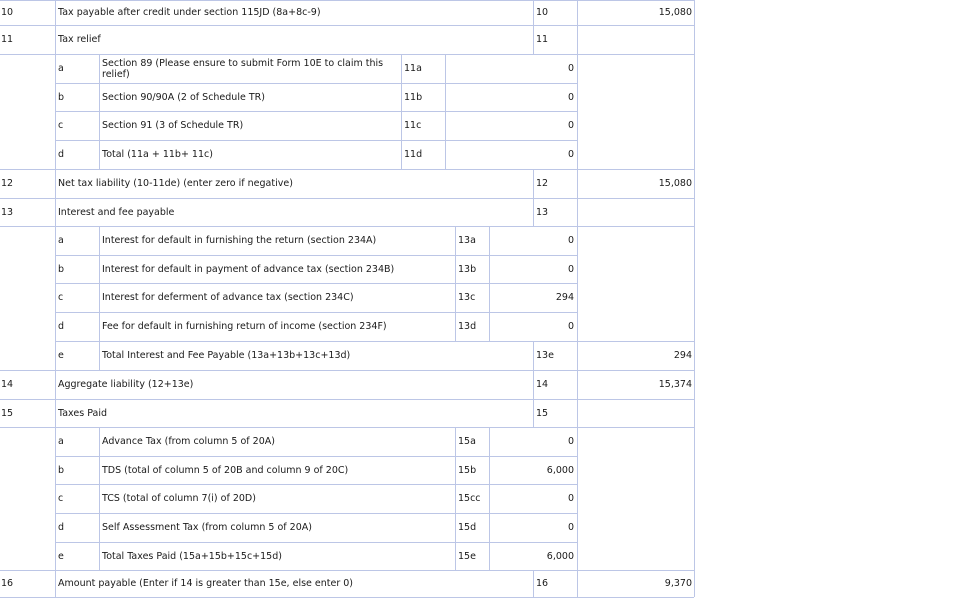 The image size is (960, 600). What do you see at coordinates (469, 498) in the screenshot?
I see `line-code: 15cc` at bounding box center [469, 498].